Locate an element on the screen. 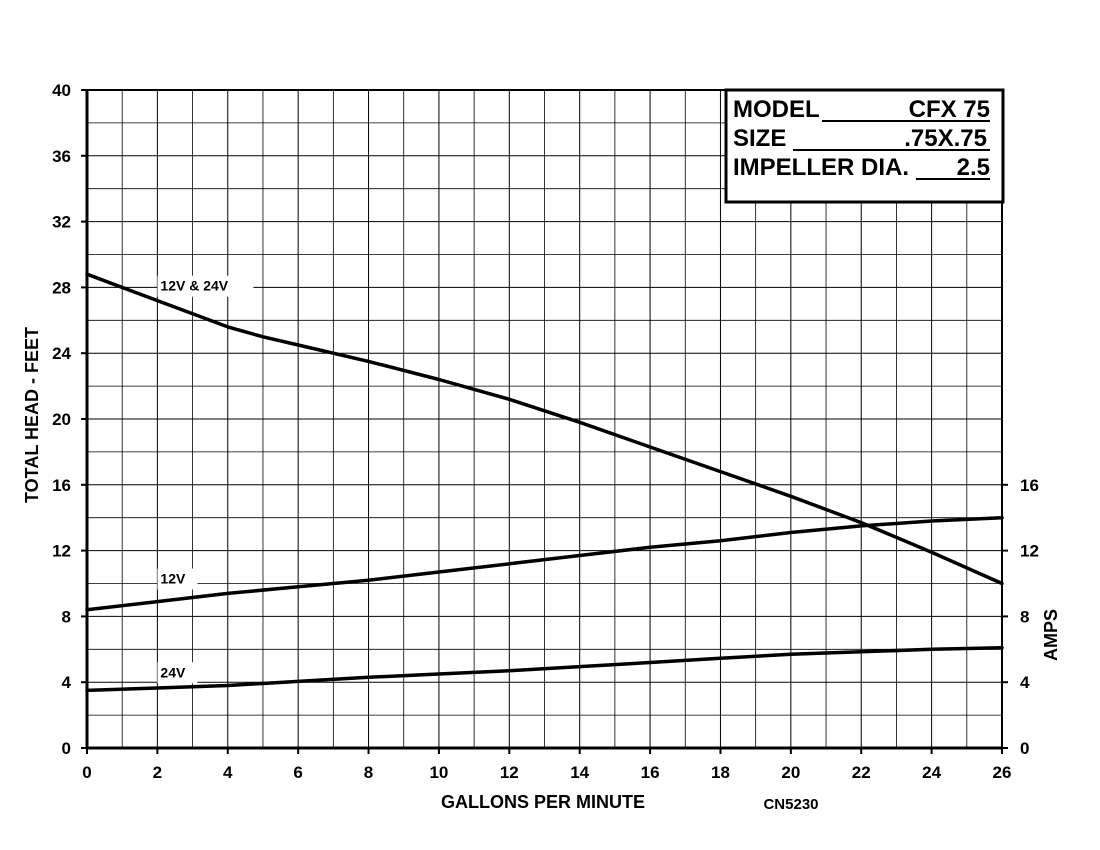  series-label-2: 12V is located at coordinates (173, 579).